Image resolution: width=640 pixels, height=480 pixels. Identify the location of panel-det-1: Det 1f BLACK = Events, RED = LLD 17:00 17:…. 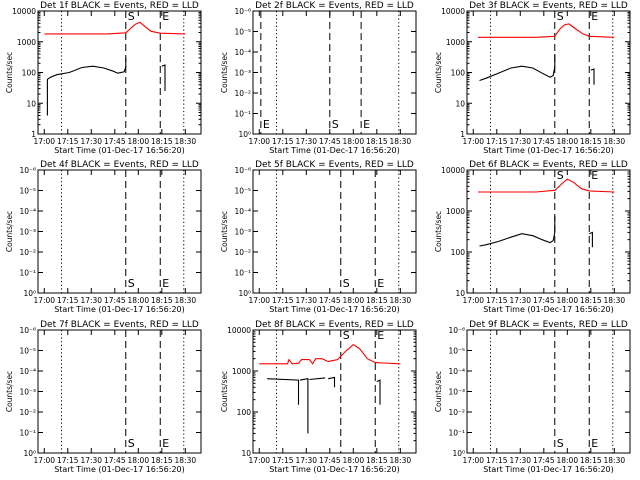
(103, 78).